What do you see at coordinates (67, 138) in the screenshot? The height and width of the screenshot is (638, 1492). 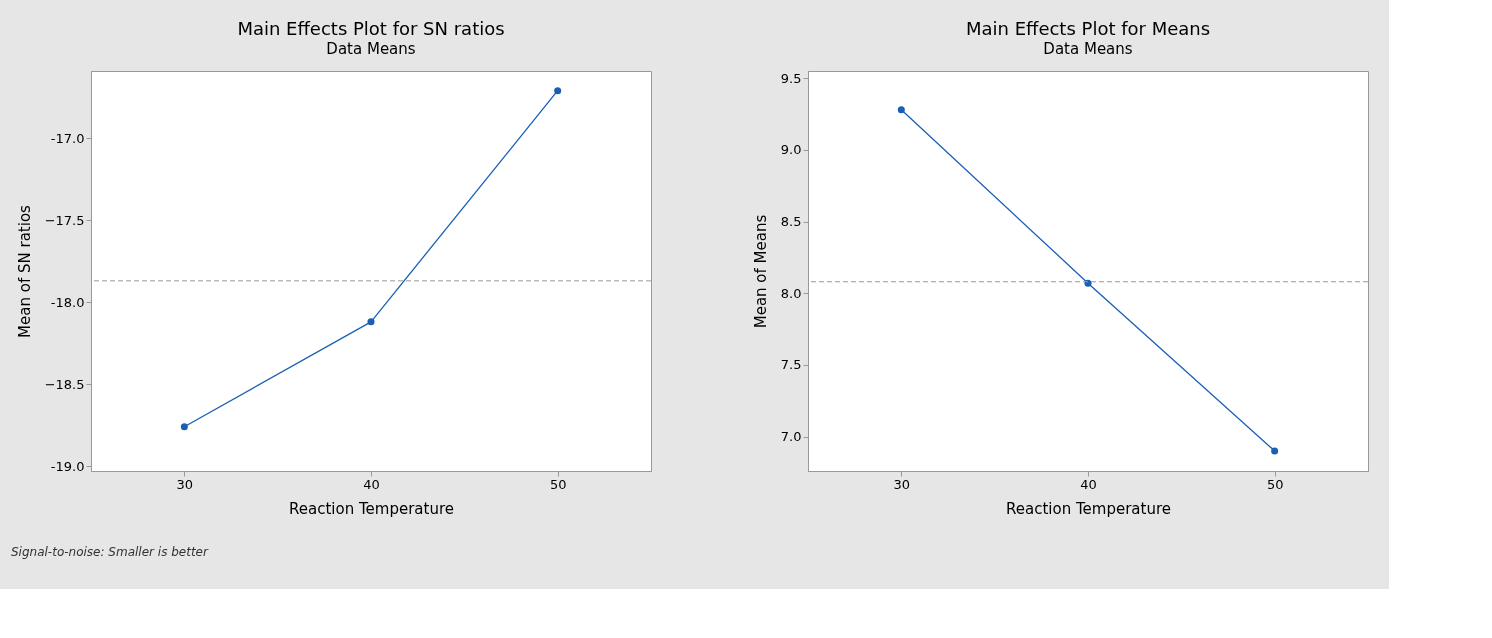 I see `y-tick-label: -17.0` at bounding box center [67, 138].